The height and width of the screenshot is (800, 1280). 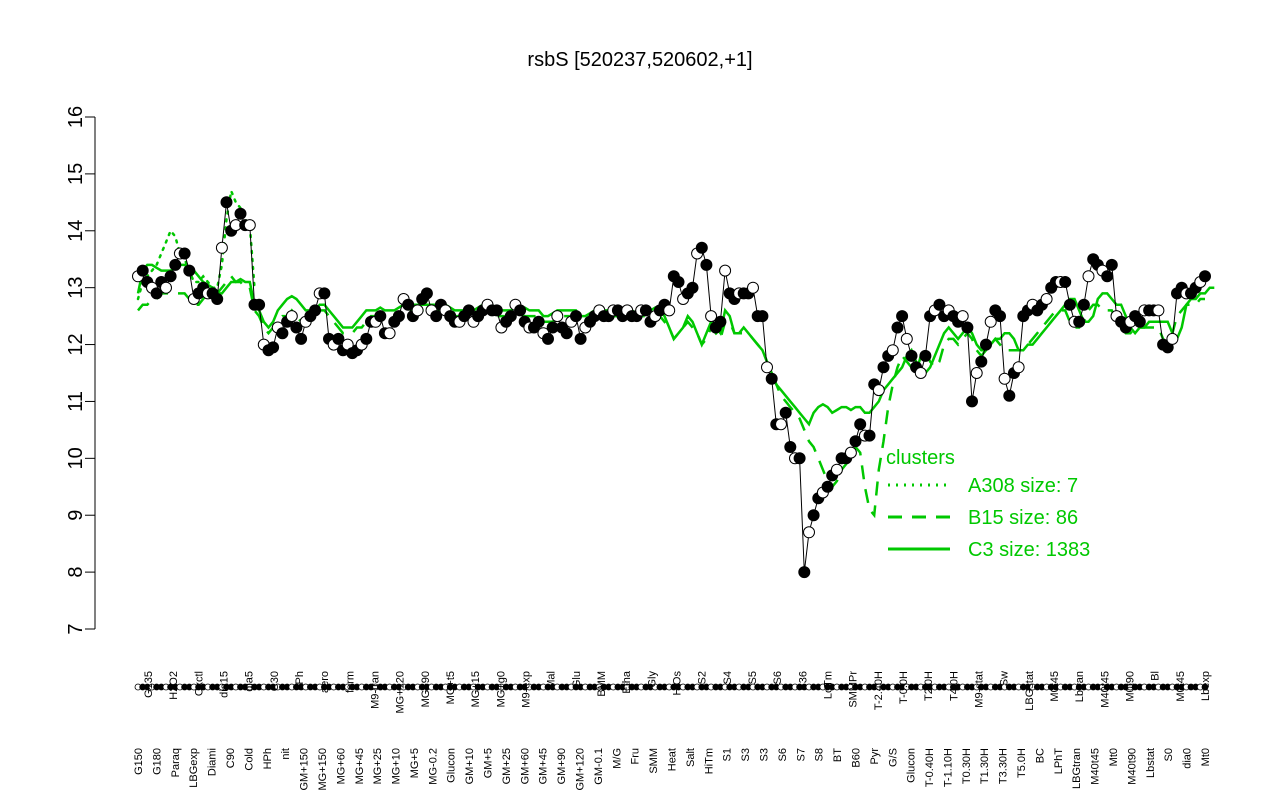 I want to click on x-tick-label: Glu, so click(x=577, y=679).